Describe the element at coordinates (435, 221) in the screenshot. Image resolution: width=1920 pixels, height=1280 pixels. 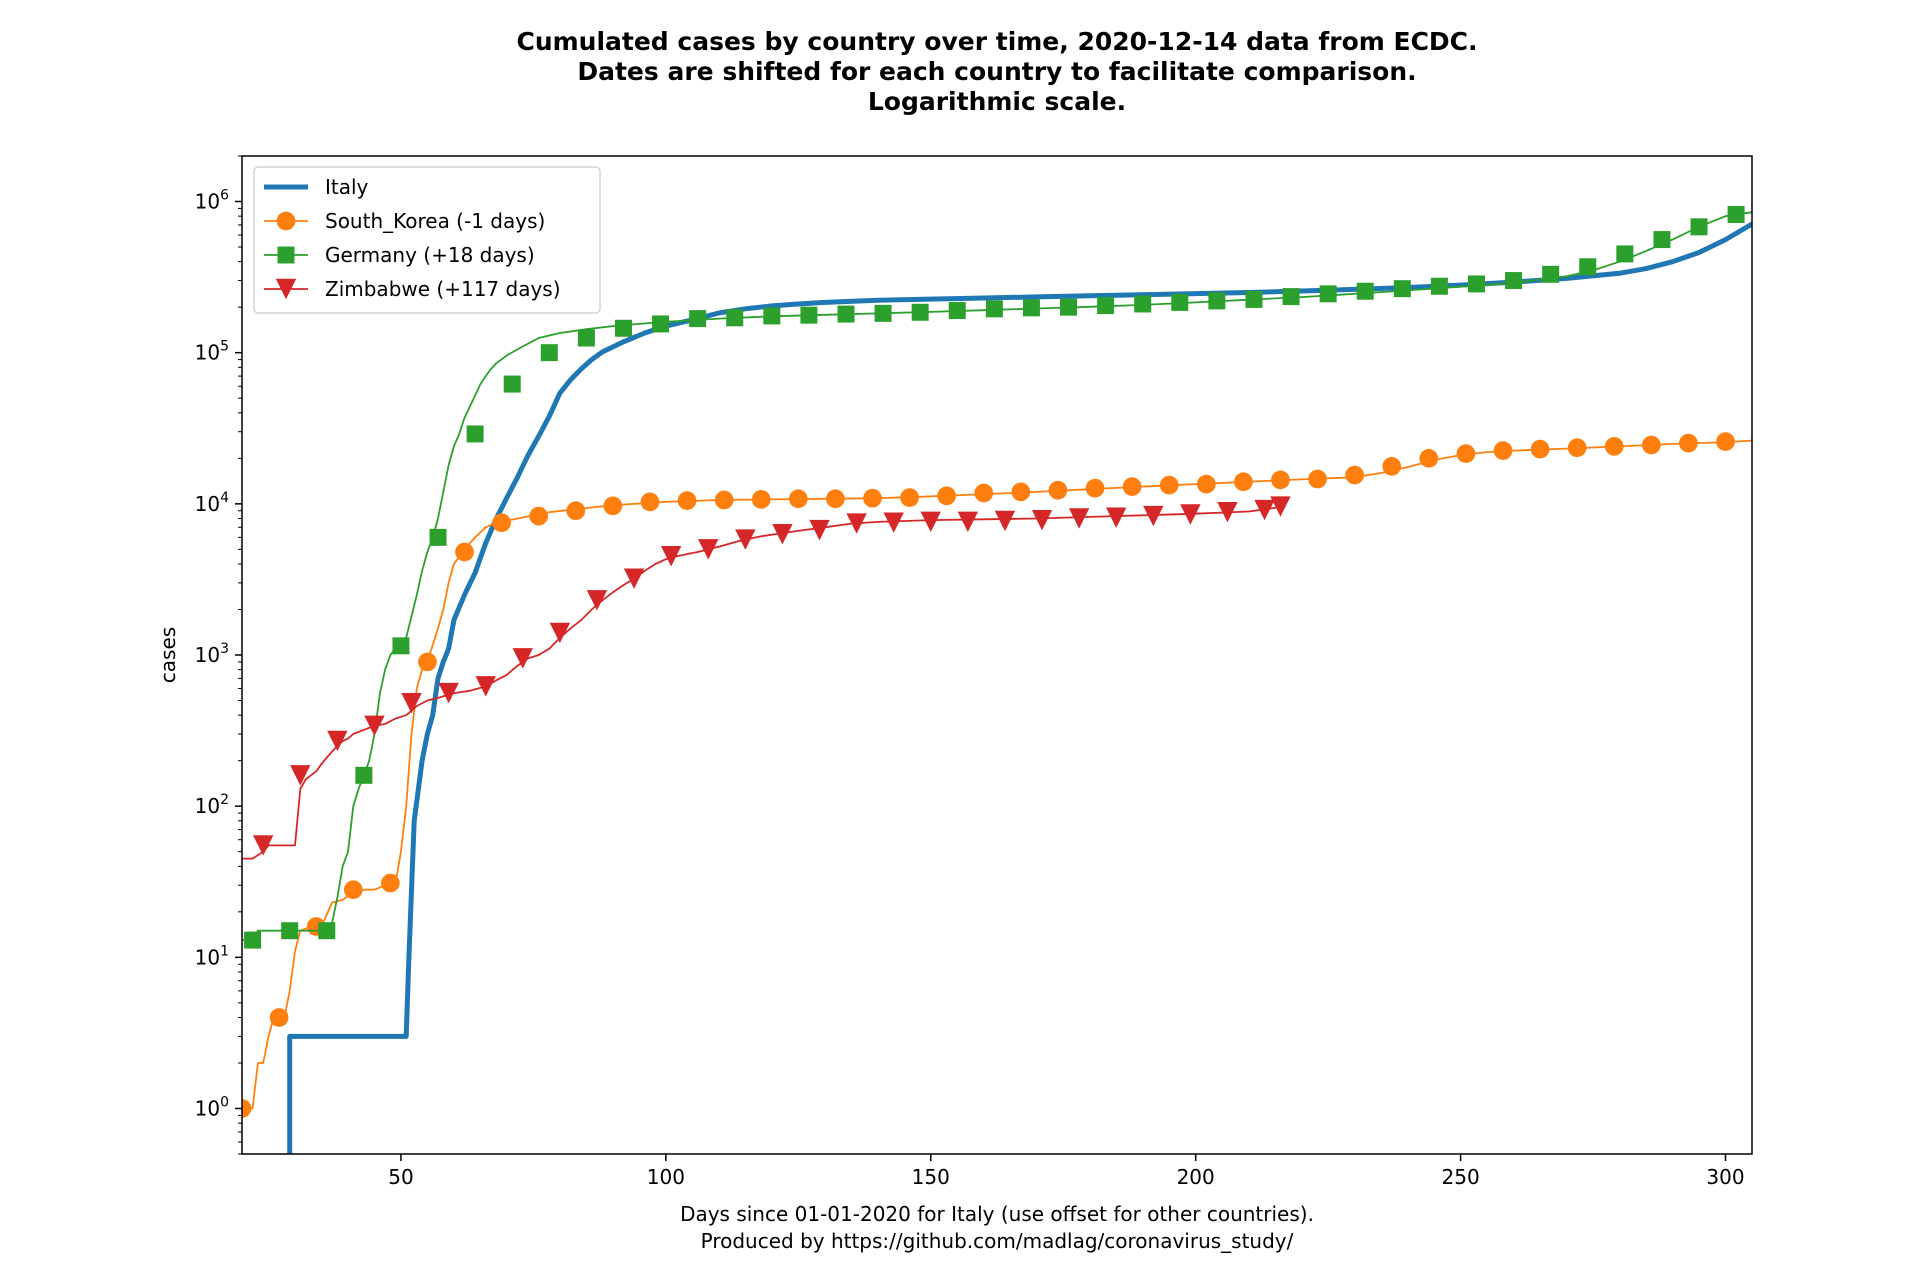
I see `legend-label: South_Korea (-1 days)` at that location.